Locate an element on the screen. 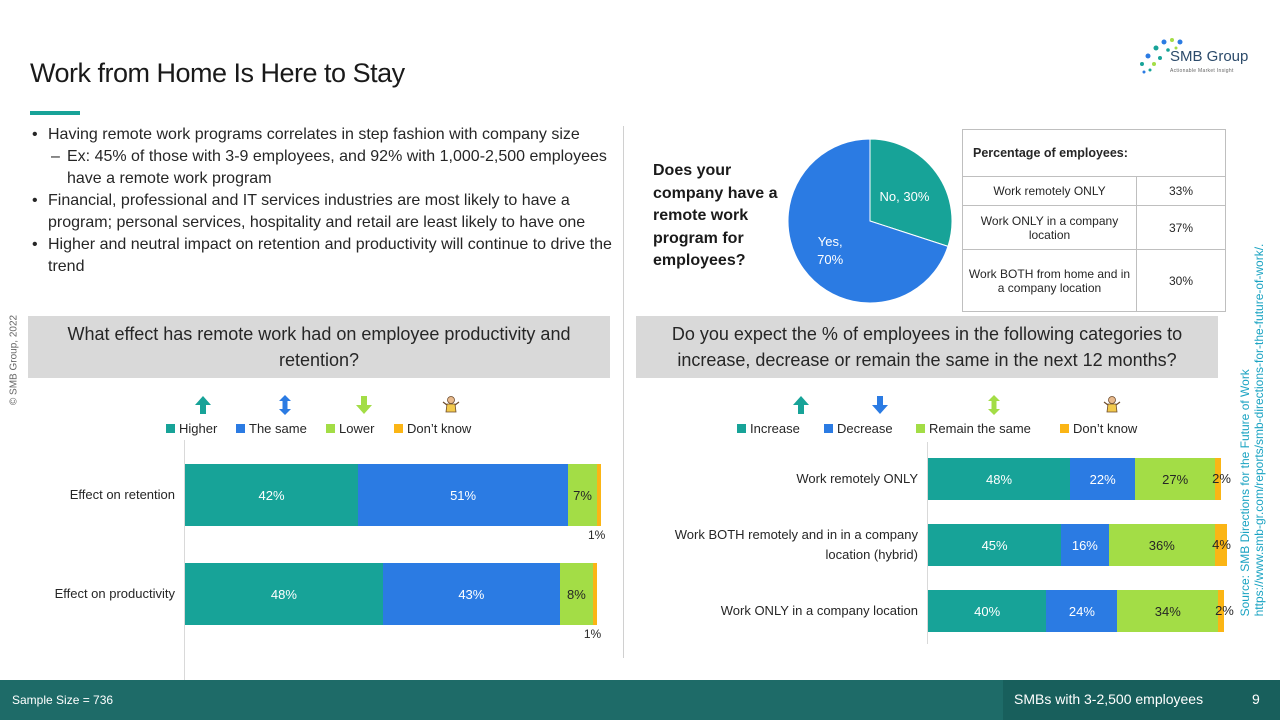  data-label: 2% is located at coordinates (1221, 478).